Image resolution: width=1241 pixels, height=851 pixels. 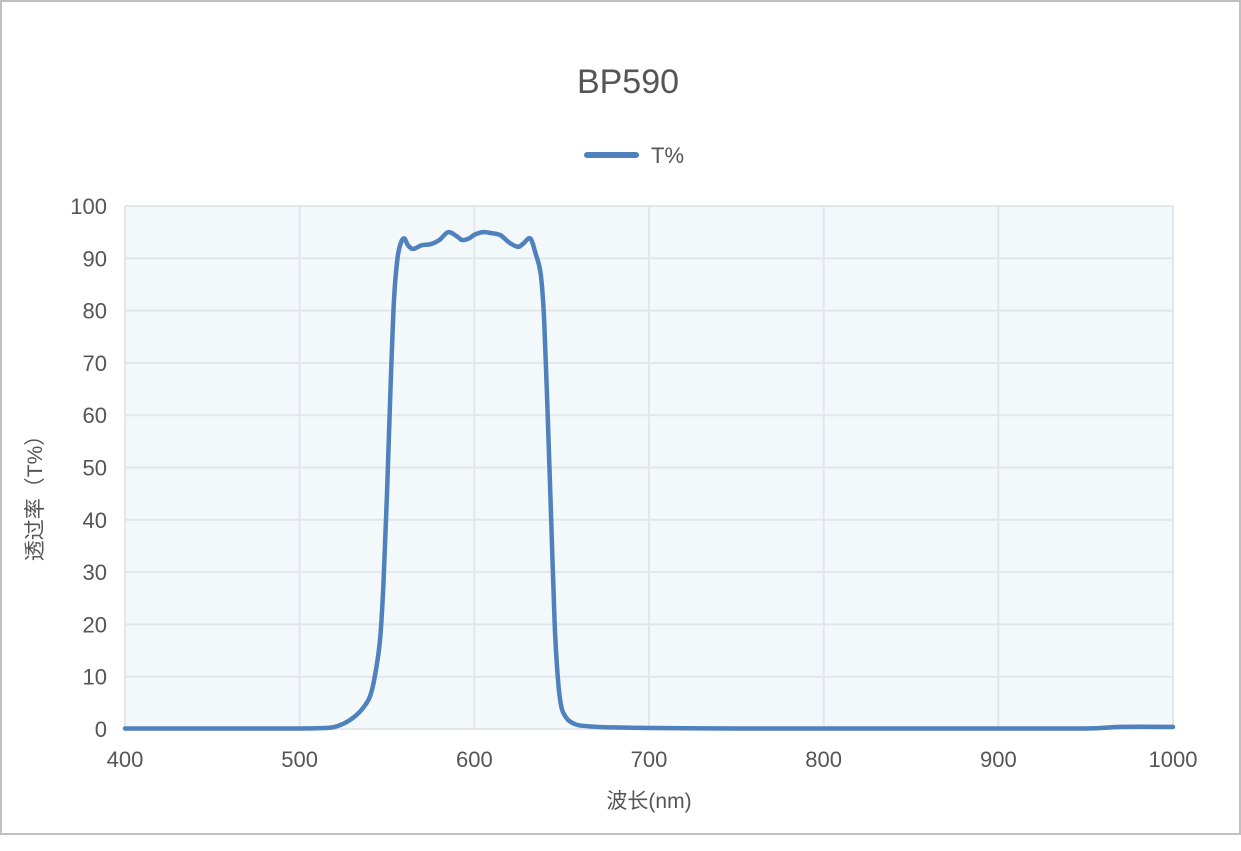 I want to click on y-tick-label: 10, so click(x=95, y=677).